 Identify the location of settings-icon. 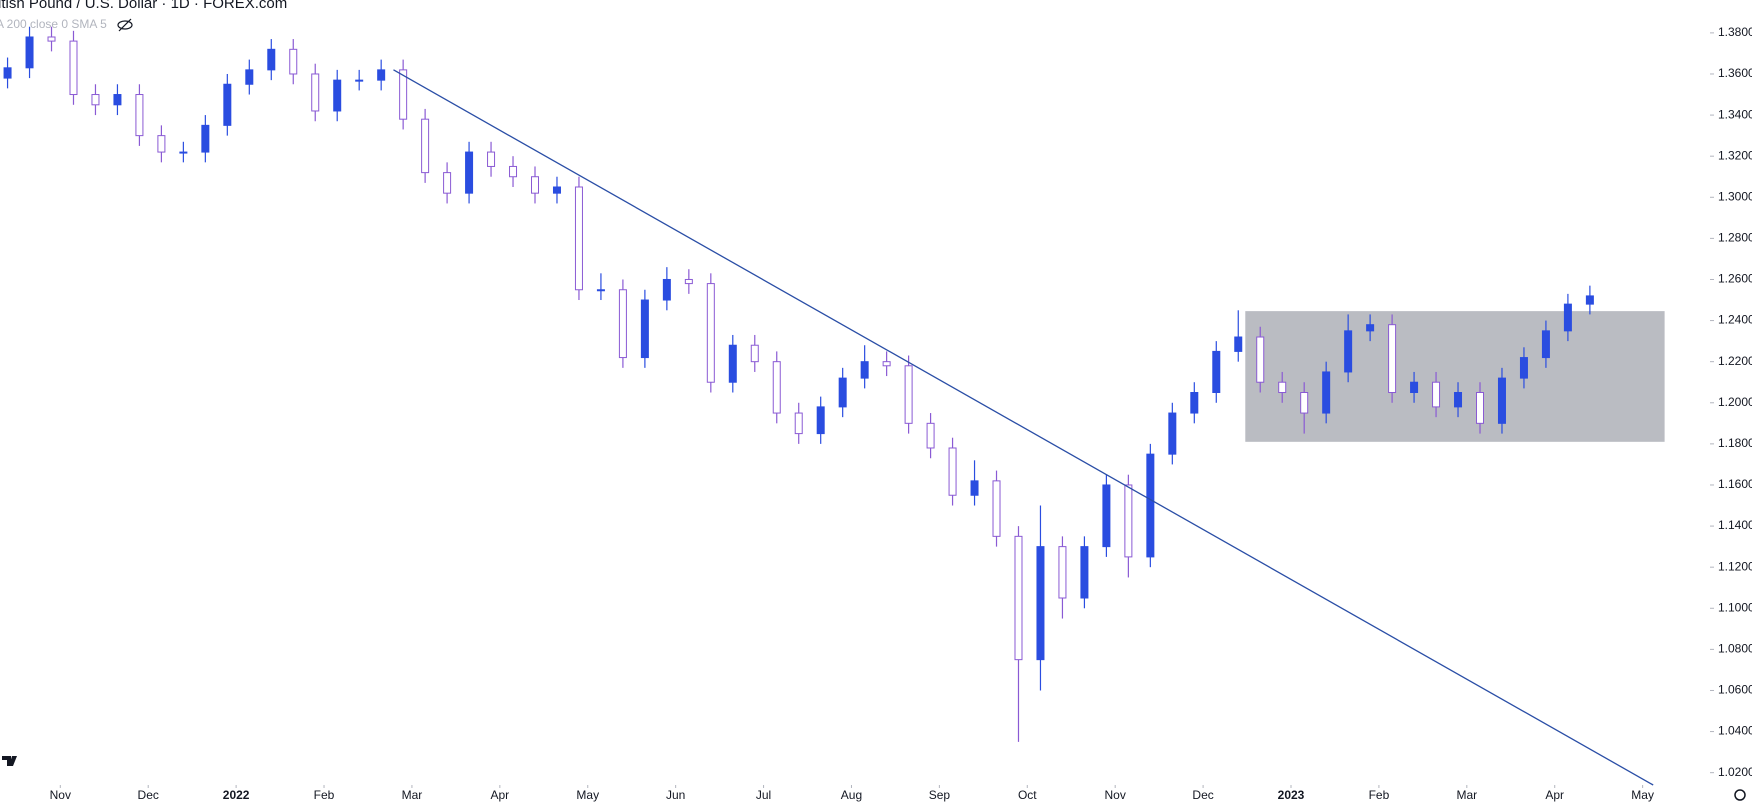
(1740, 795).